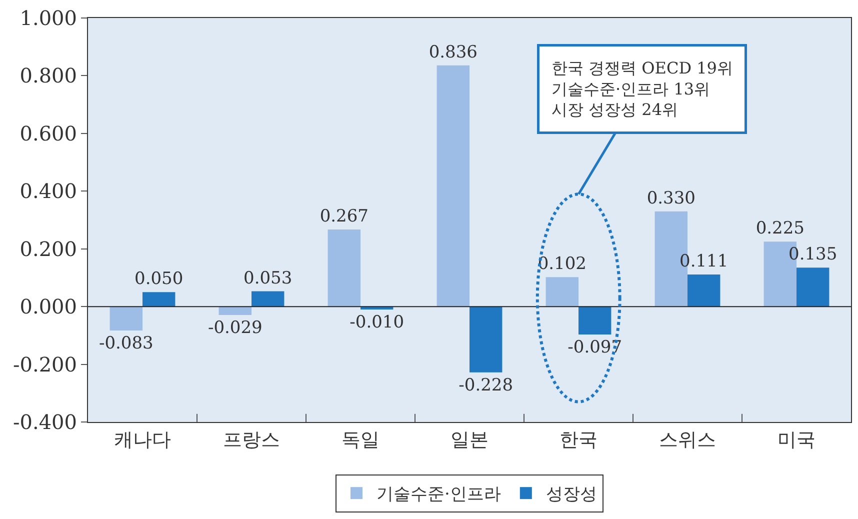 Image resolution: width=858 pixels, height=519 pixels. I want to click on x-tick-label: 캐나다, so click(142, 439).